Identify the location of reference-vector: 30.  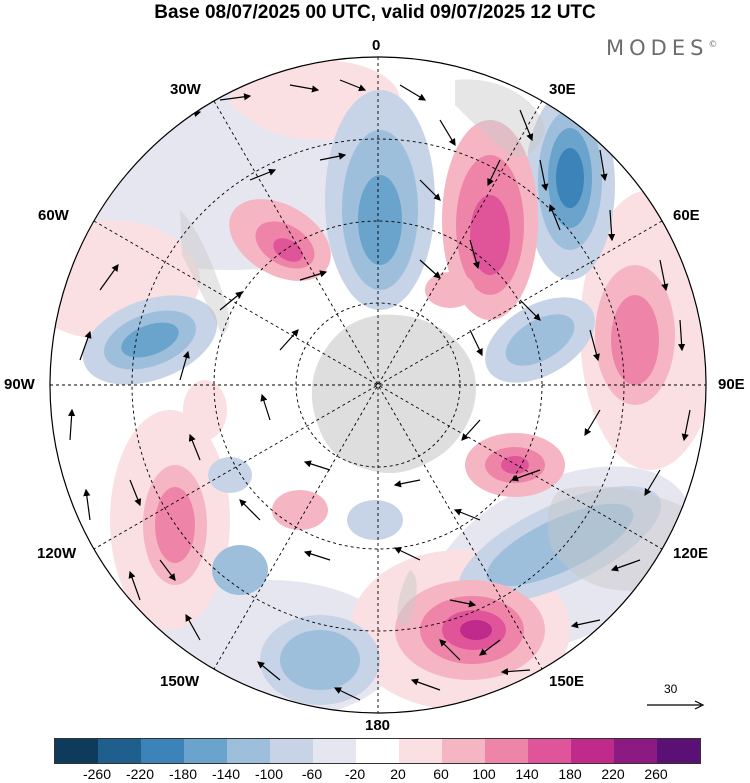
(675, 697).